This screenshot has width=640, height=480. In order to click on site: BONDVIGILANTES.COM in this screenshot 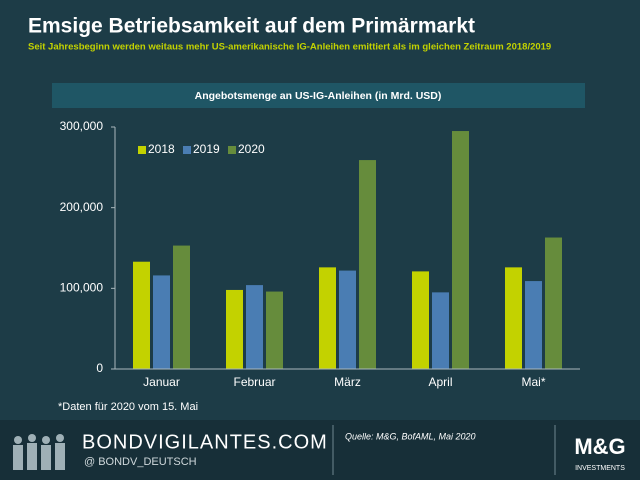, I will do `click(205, 442)`.